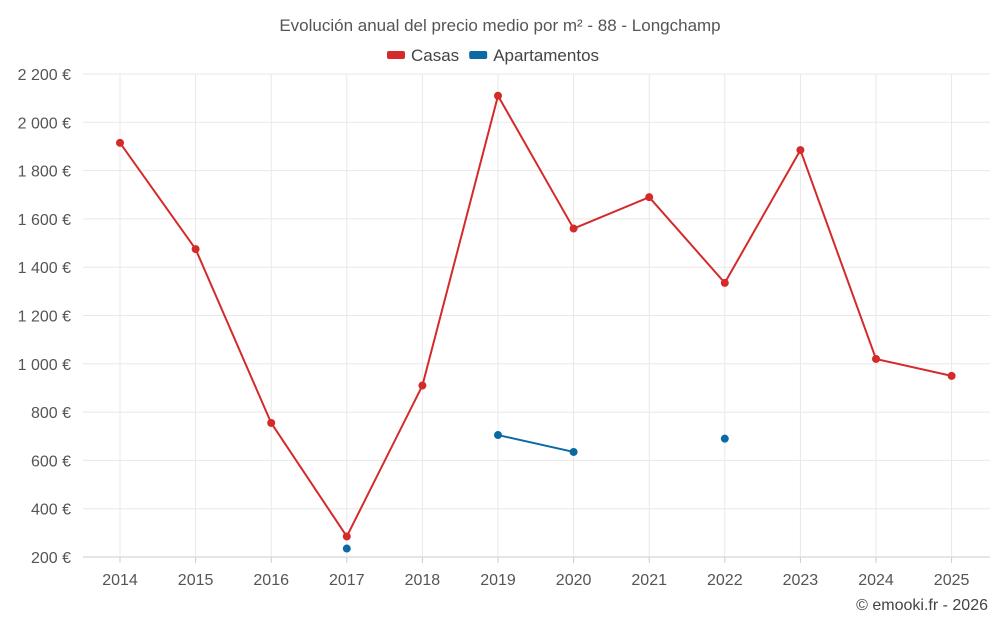  I want to click on y-tick-label: 800 €, so click(51, 413).